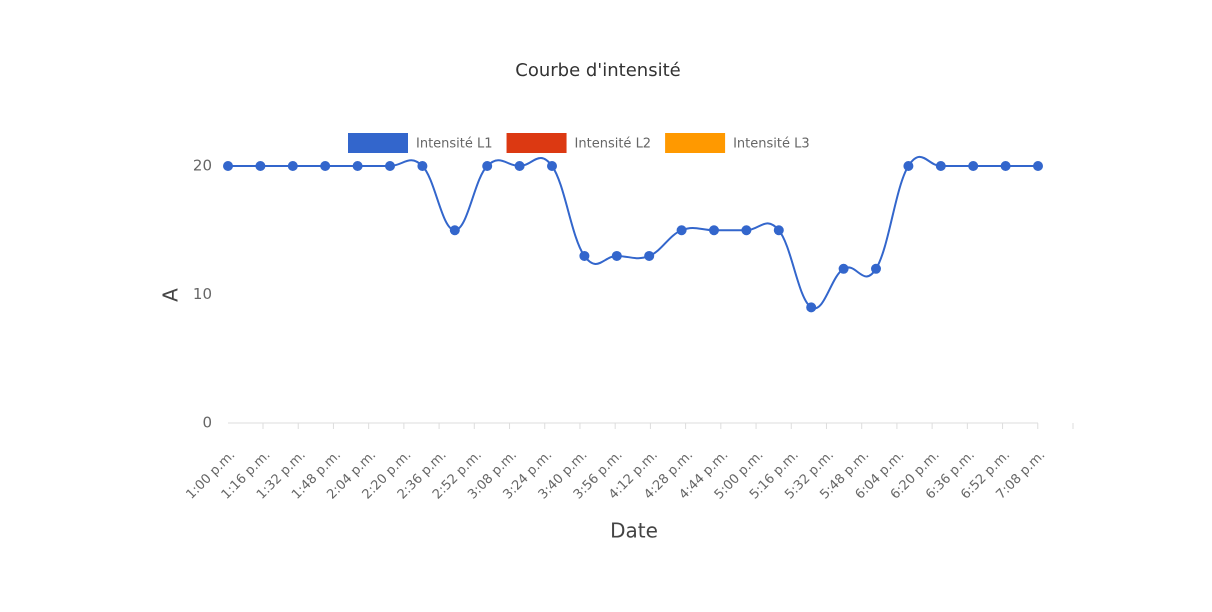  What do you see at coordinates (202, 294) in the screenshot?
I see `y-tick-label: 10` at bounding box center [202, 294].